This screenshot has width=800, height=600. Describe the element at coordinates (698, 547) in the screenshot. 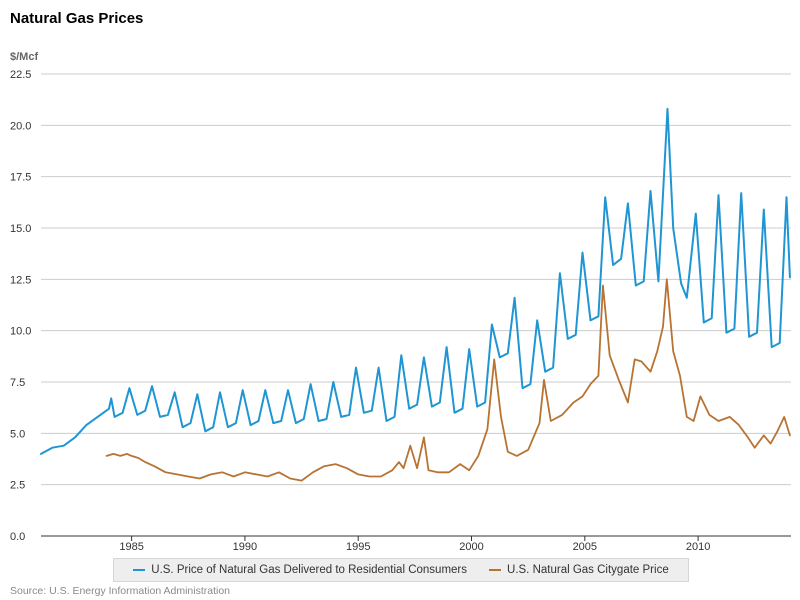

I see `x-tick-label: 2010` at that location.